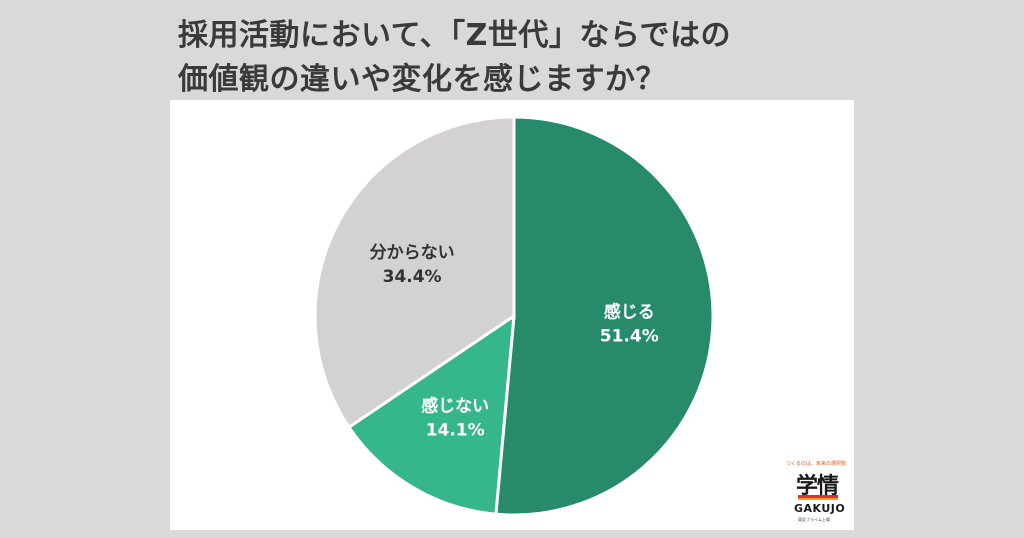 This screenshot has width=1024, height=538. I want to click on slice-value-0: 51.4%, so click(629, 336).